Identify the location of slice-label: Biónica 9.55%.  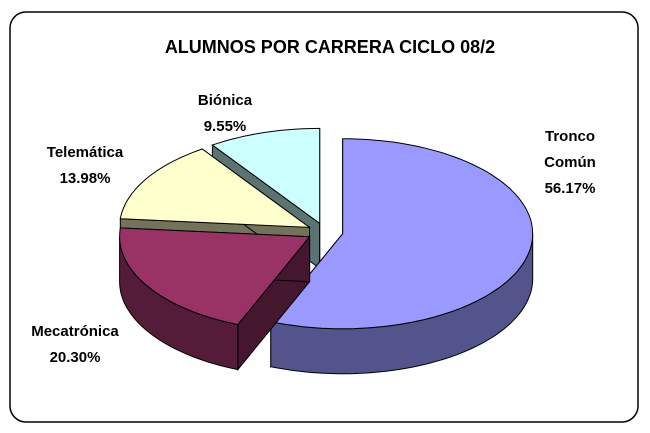
(225, 114).